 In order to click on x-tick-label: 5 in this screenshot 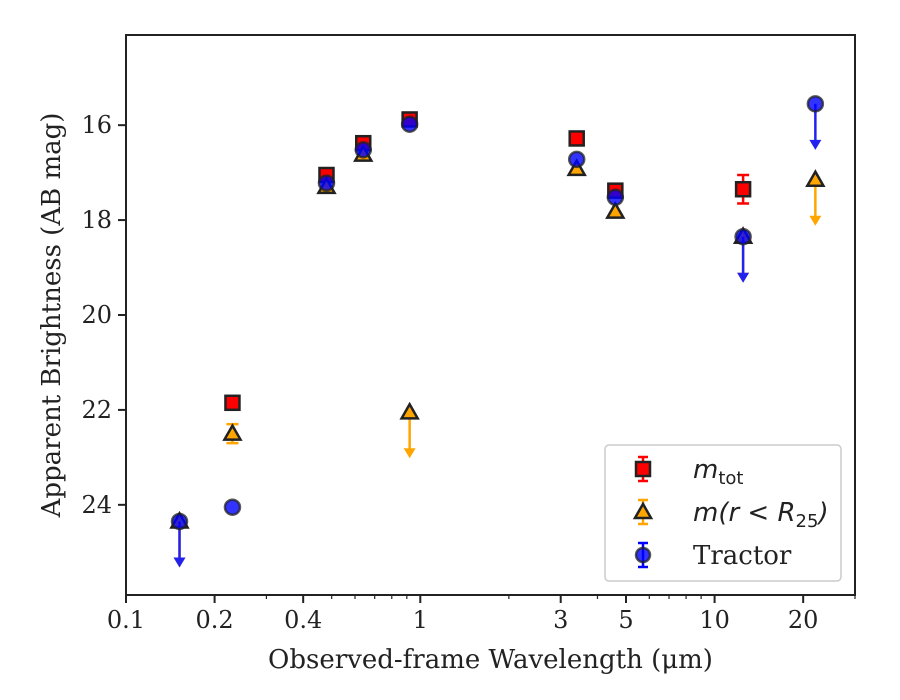, I will do `click(625, 620)`.